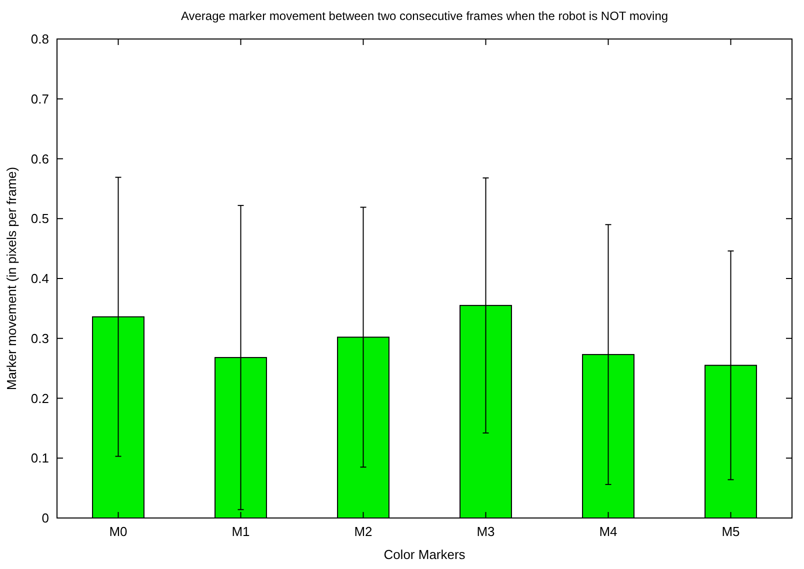  What do you see at coordinates (11, 278) in the screenshot?
I see `y-axis-title: Marker movement (in pixels per frame)` at bounding box center [11, 278].